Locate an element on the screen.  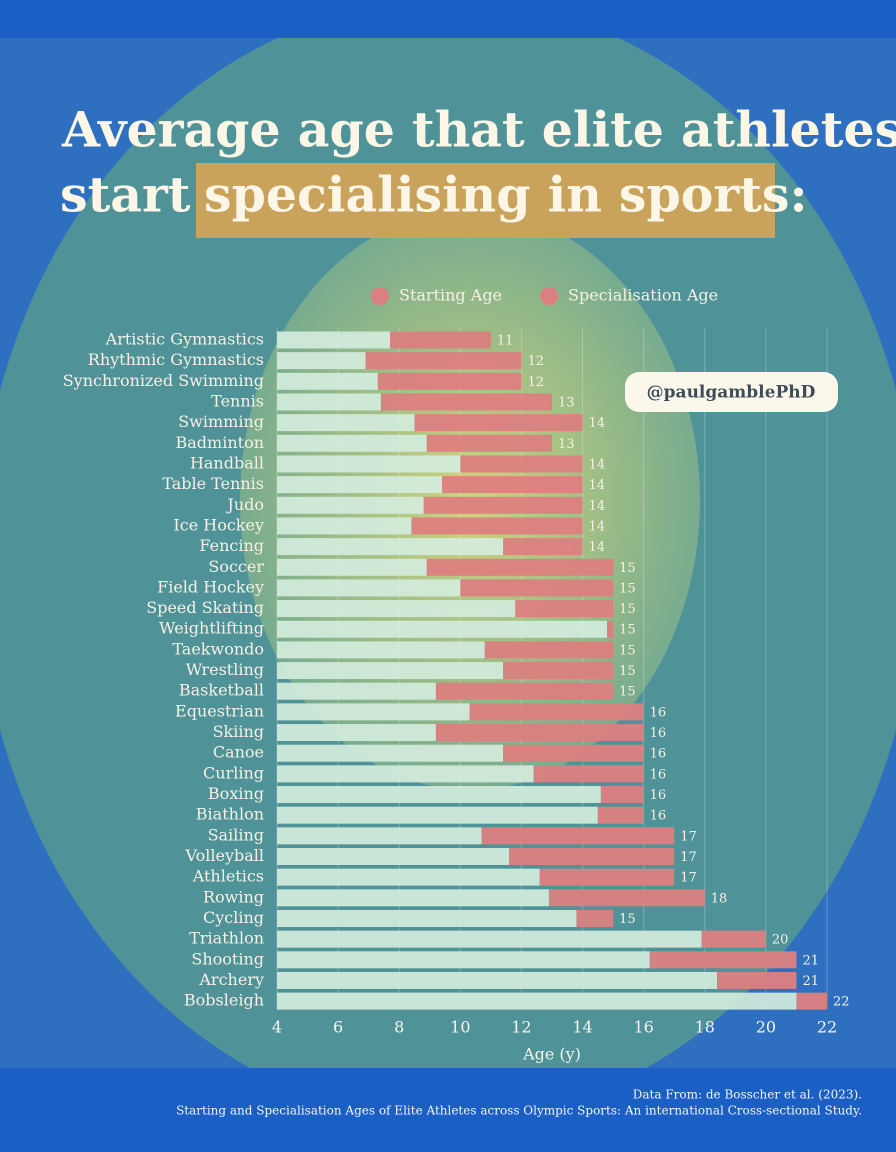
y-tick-label: Athletics is located at coordinates (228, 876).